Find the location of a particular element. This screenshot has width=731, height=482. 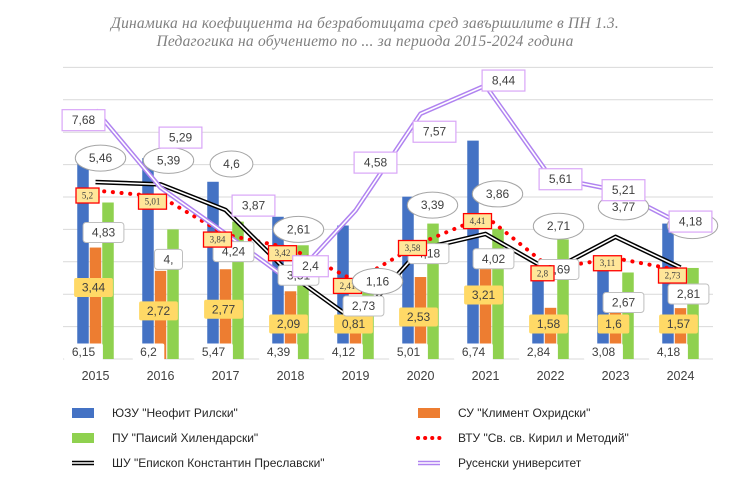

label-yuzu-2021: 6,74 is located at coordinates (473, 352).